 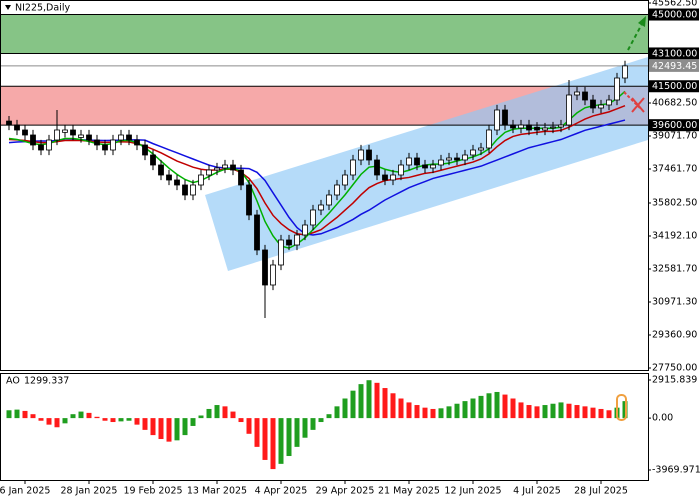 I want to click on level-label: 41500.00, so click(x=674, y=86).